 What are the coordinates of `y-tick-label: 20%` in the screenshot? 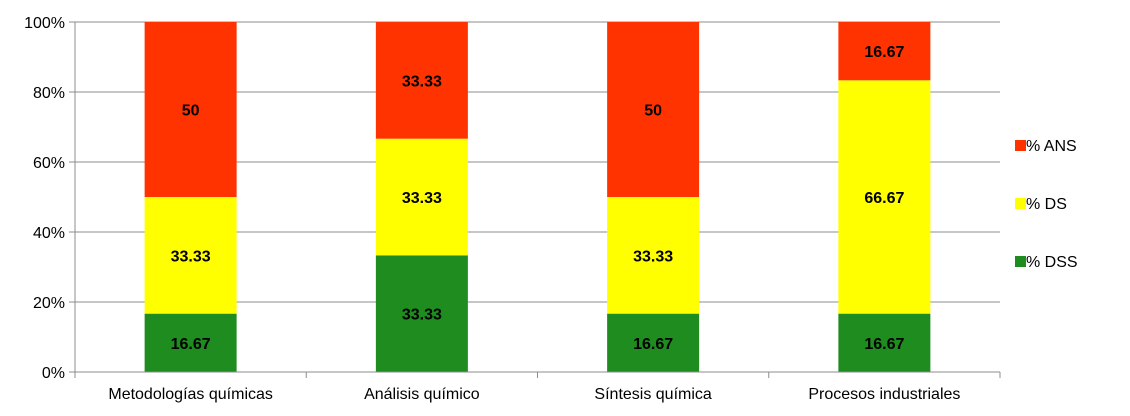 It's located at (49, 303).